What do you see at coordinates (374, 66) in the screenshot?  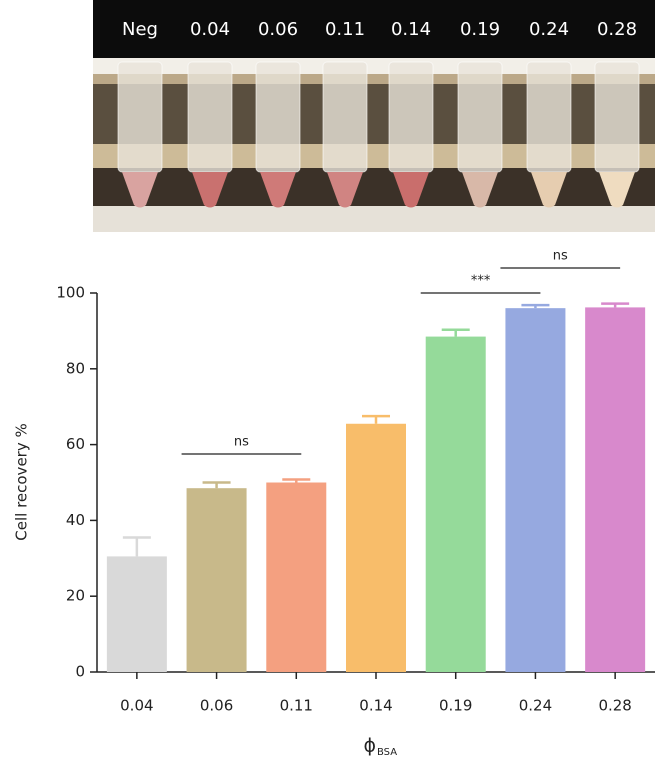 I see `tube-caps` at bounding box center [374, 66].